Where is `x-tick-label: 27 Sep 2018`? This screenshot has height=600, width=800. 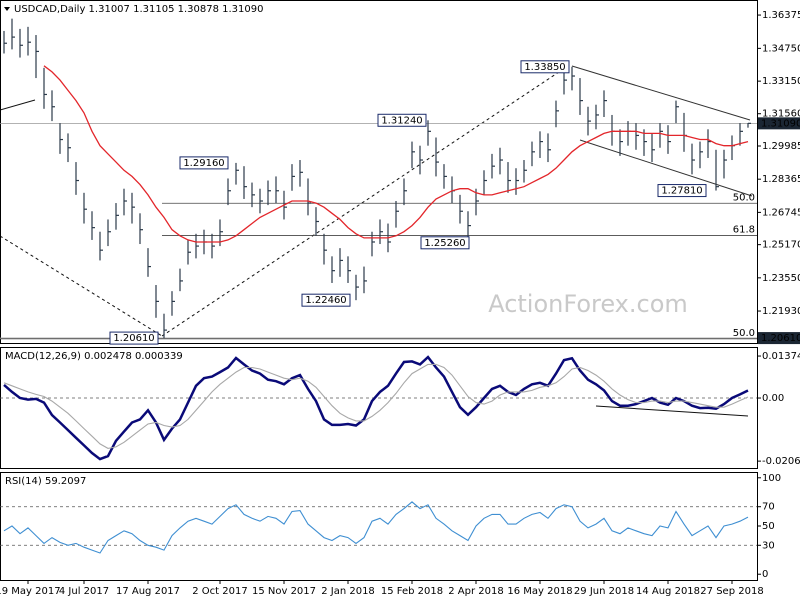 x-tick-label: 27 Sep 2018 is located at coordinates (731, 591).